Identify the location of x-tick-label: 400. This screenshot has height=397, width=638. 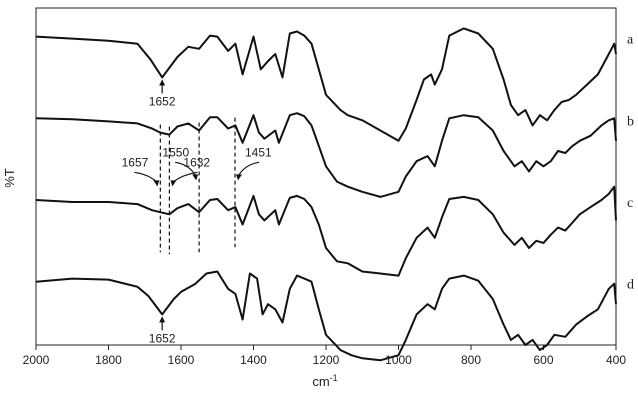
(616, 360).